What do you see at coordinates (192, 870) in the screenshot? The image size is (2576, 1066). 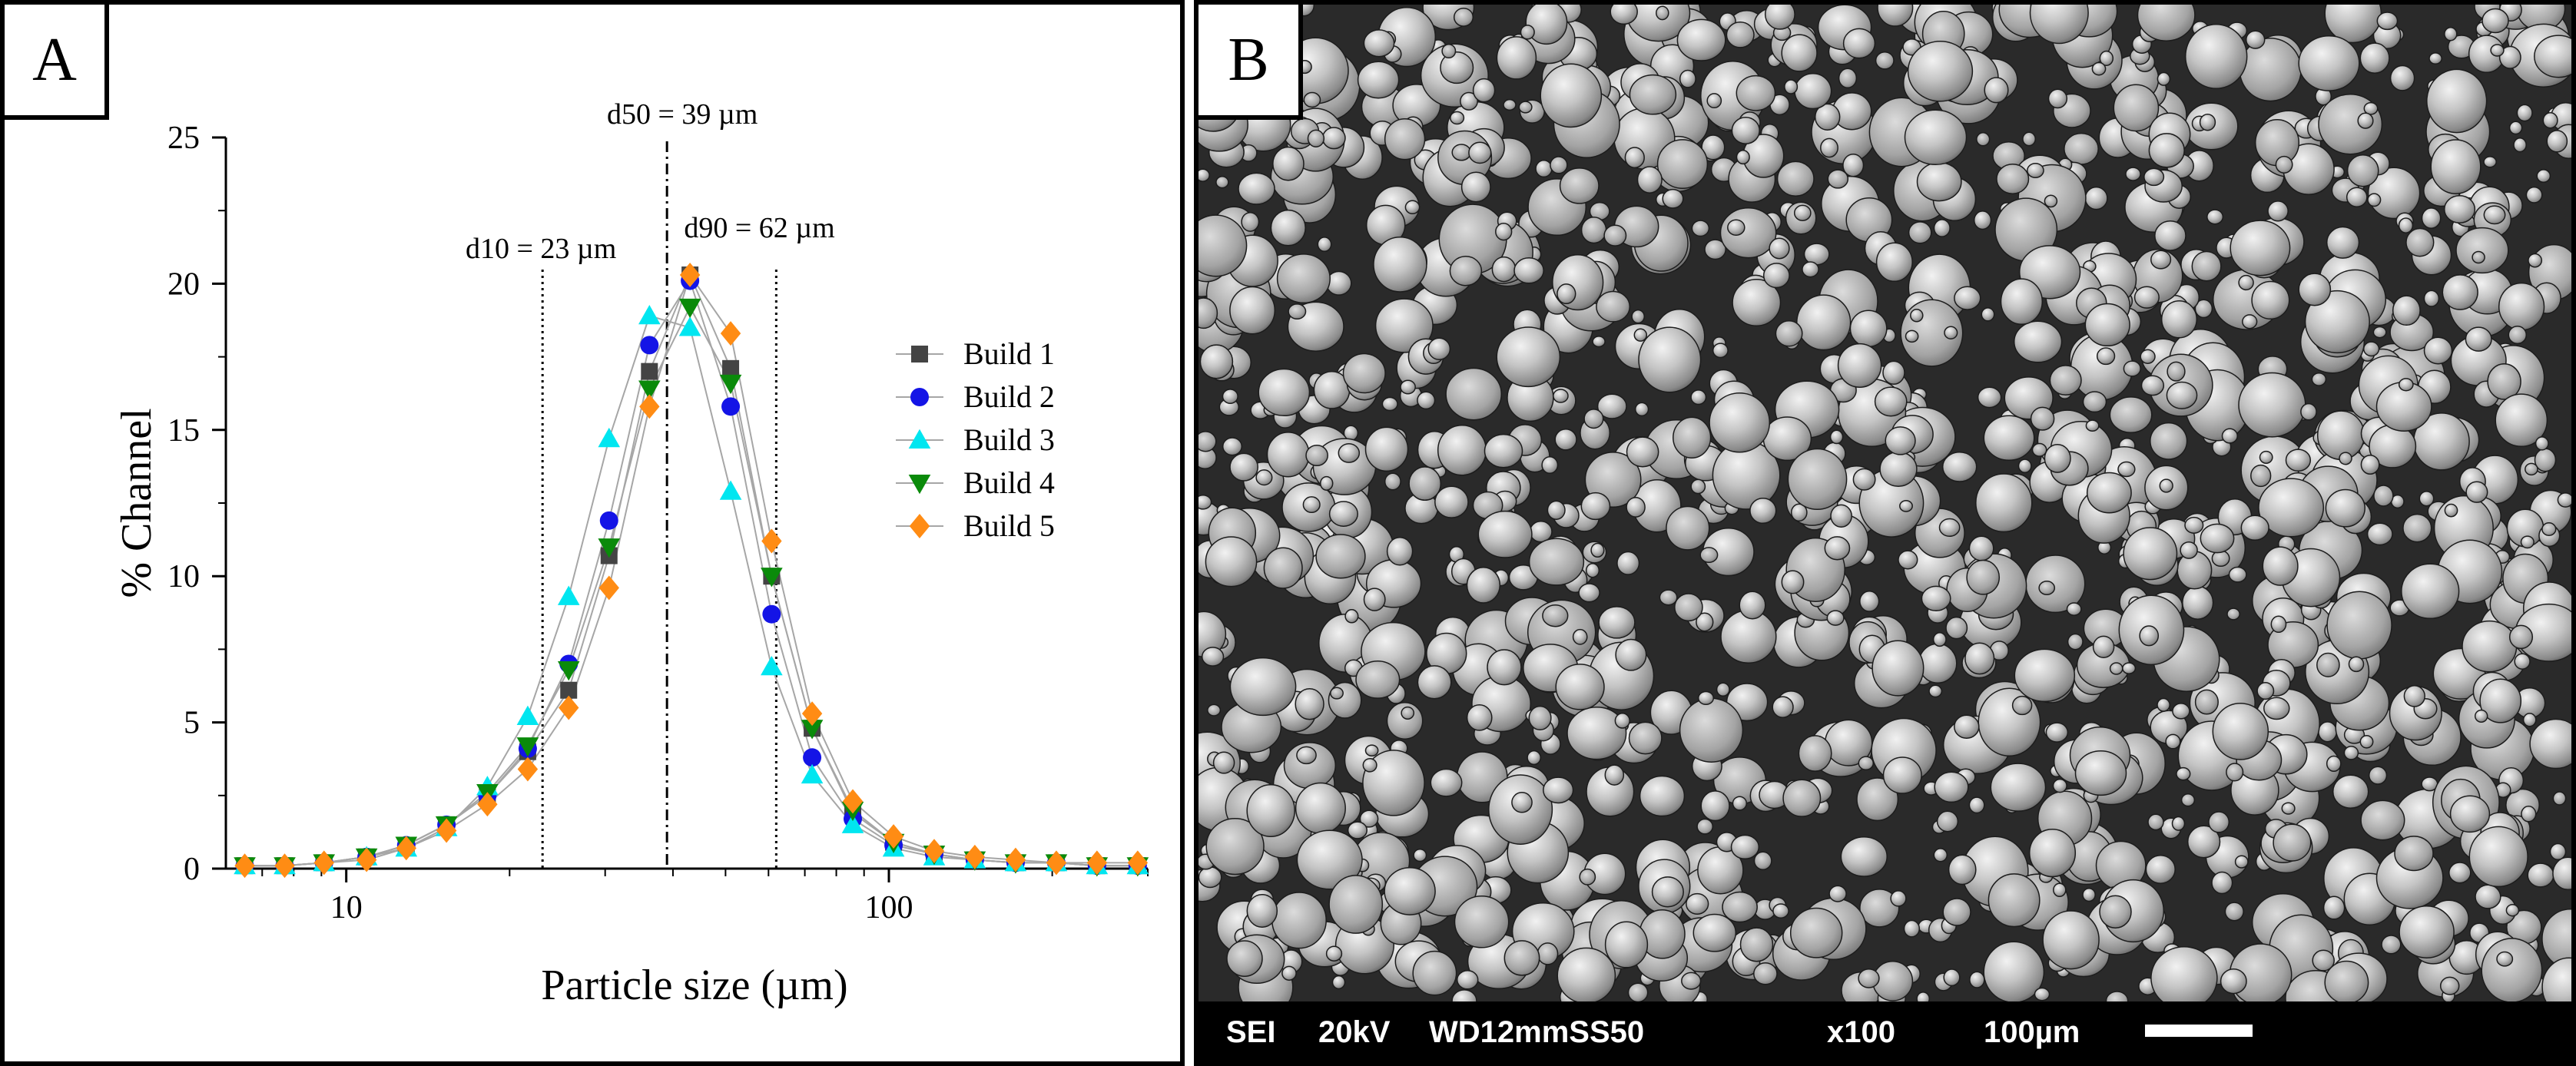 I see `y-tick-label: 0` at bounding box center [192, 870].